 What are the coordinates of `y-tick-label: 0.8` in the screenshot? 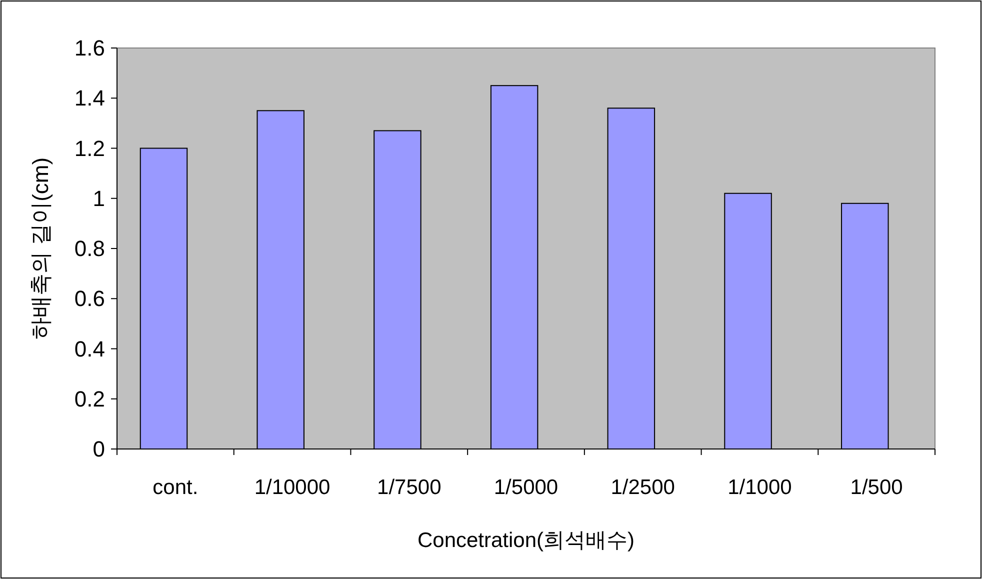 It's located at (89, 248).